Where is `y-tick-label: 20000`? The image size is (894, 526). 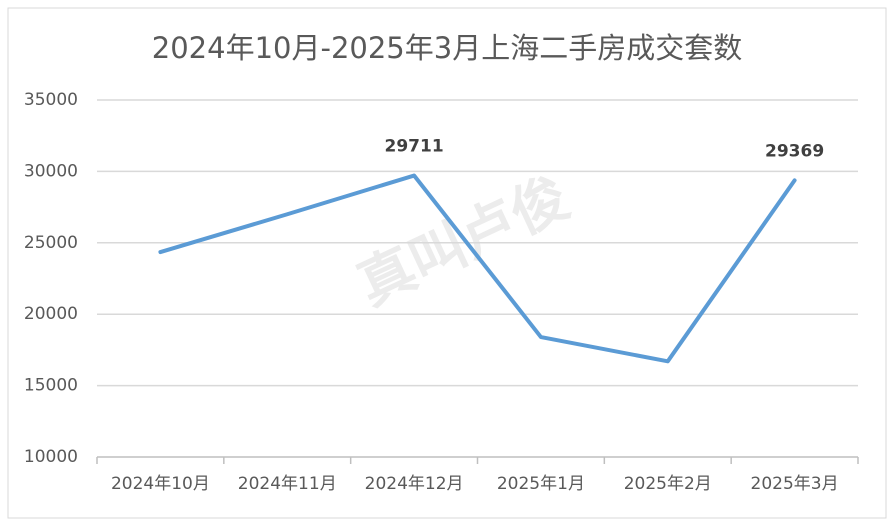 y-tick-label: 20000 is located at coordinates (51, 314).